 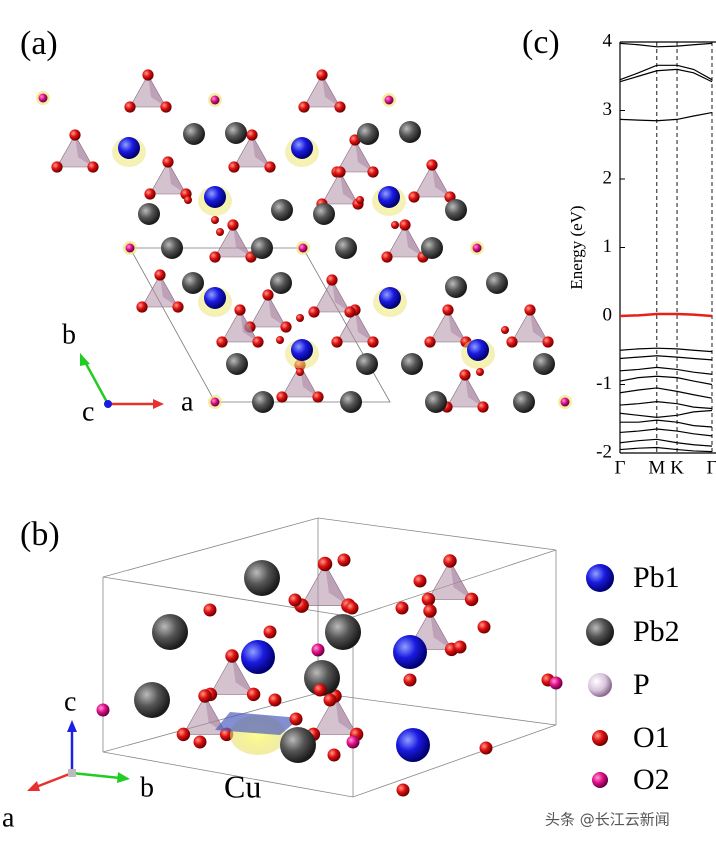 What do you see at coordinates (656, 631) in the screenshot?
I see `legend-label: Pb2` at bounding box center [656, 631].